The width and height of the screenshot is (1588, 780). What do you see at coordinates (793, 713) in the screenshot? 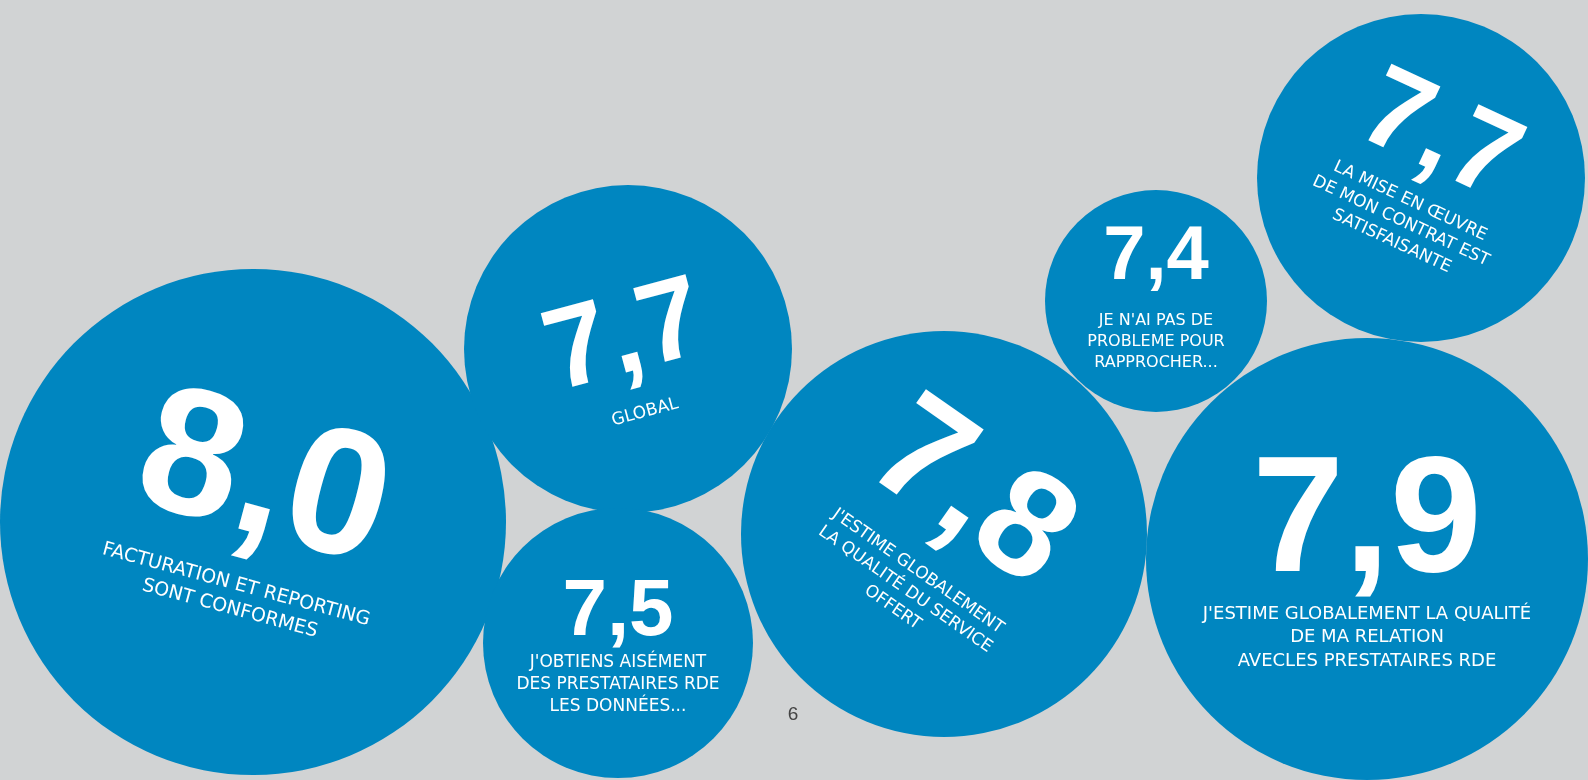
I see `text: 6` at bounding box center [793, 713].